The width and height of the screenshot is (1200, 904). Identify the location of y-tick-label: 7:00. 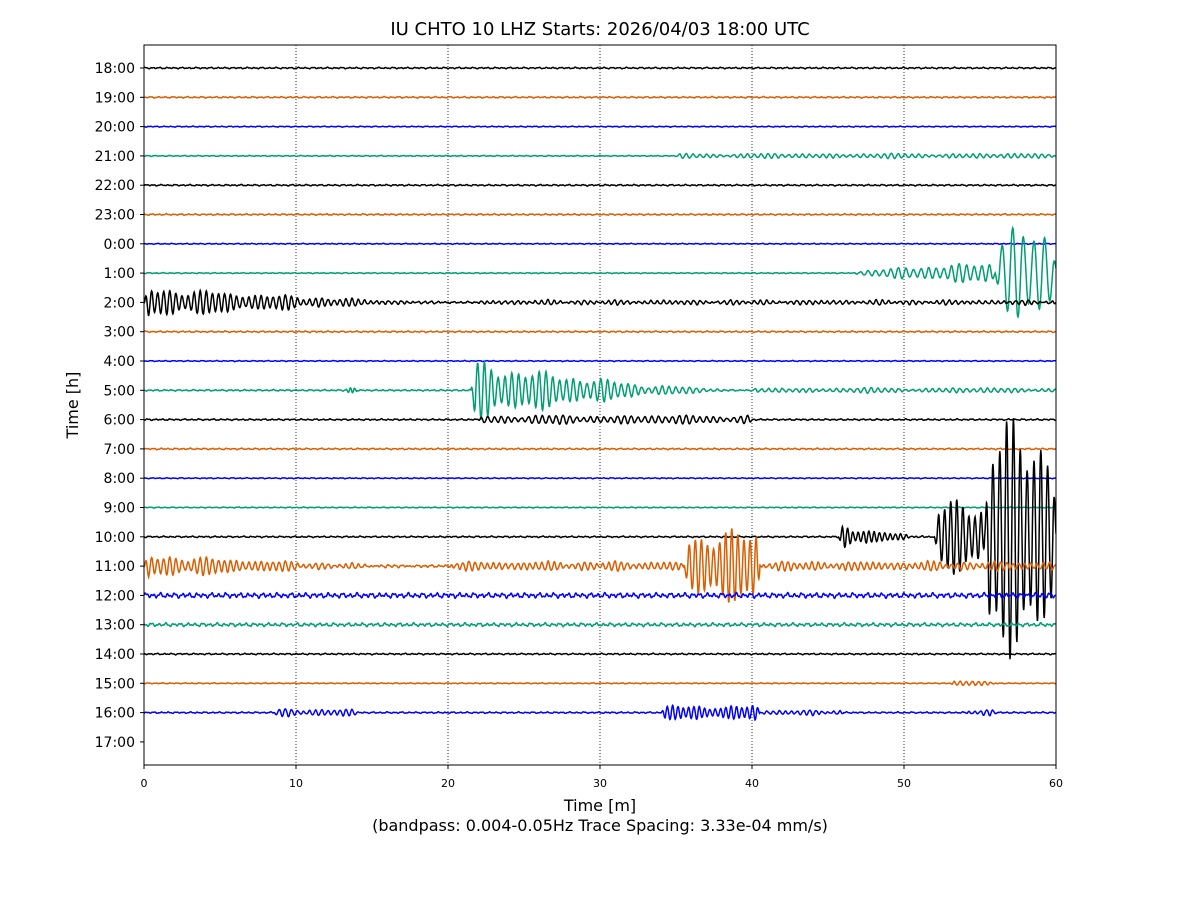
(119, 450).